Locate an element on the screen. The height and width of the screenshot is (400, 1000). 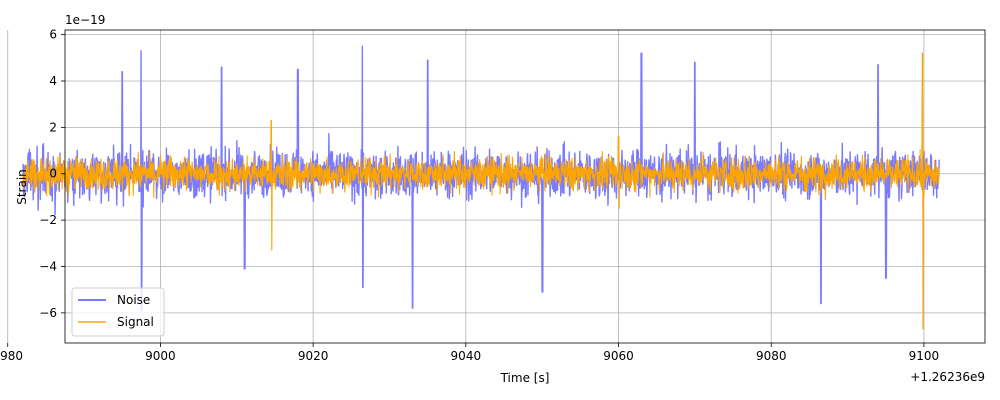
y-axis: −6 −4 −2 0 2 4 6 is located at coordinates (52, 174).